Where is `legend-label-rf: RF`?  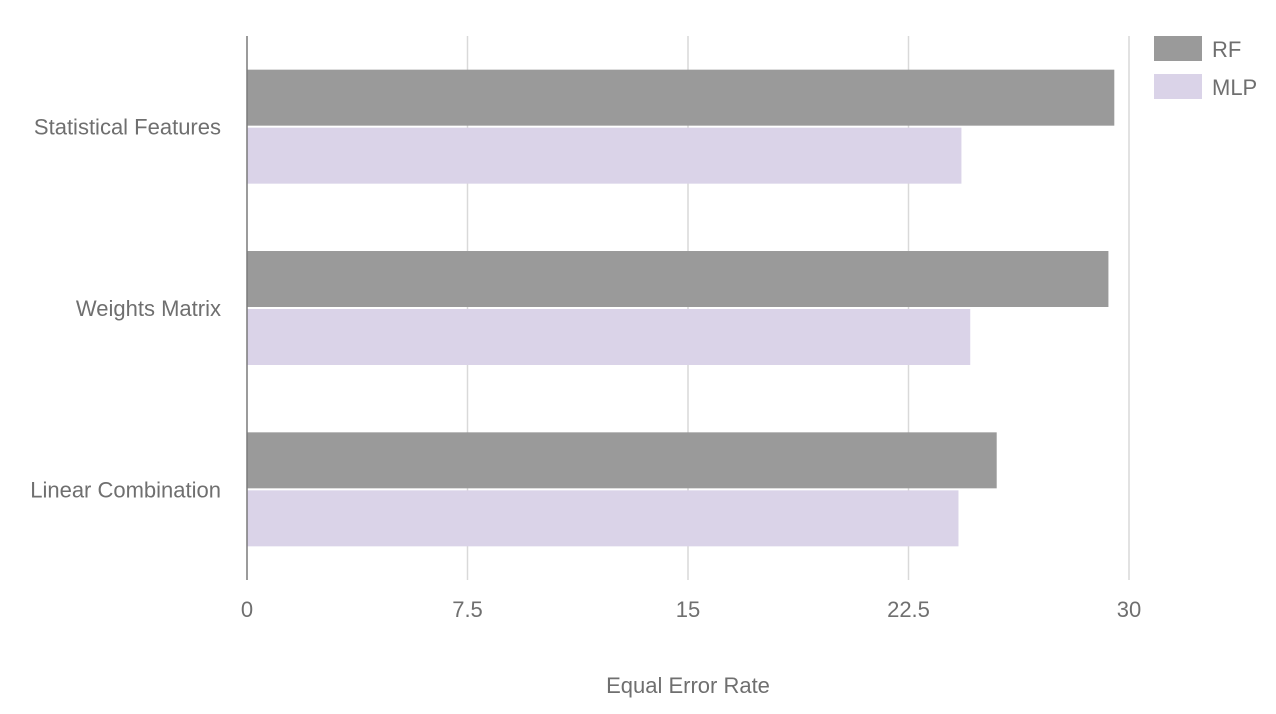
legend-label-rf: RF is located at coordinates (1226, 49).